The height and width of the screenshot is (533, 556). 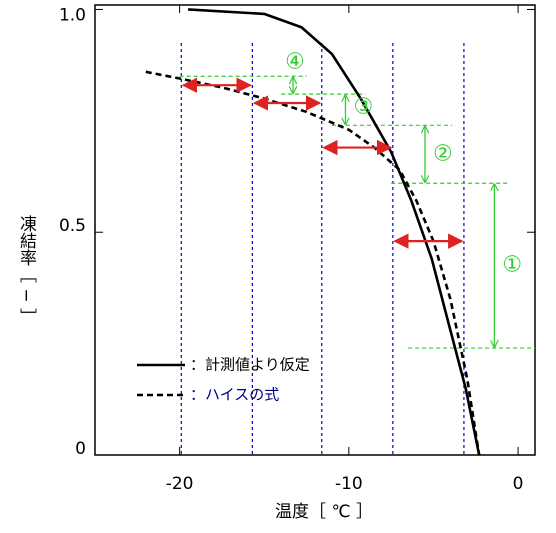 What do you see at coordinates (295, 61) in the screenshot?
I see `step-label: ④` at bounding box center [295, 61].